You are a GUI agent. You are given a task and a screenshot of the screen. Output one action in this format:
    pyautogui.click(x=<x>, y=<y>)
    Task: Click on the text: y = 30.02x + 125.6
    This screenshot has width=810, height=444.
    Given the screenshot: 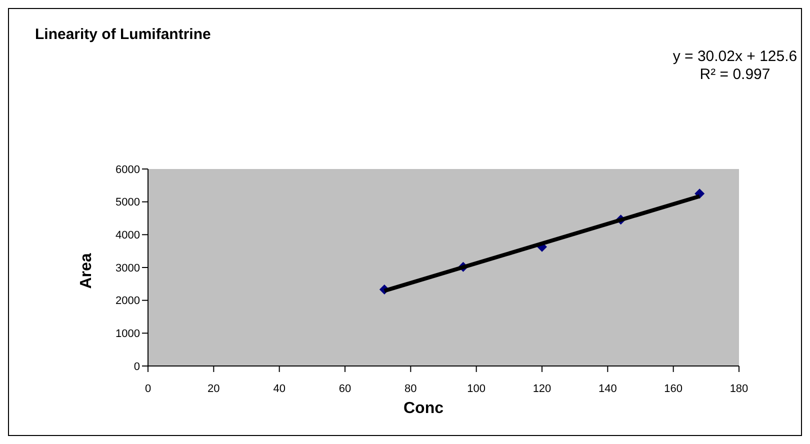 What is the action you would take?
    pyautogui.click(x=735, y=56)
    